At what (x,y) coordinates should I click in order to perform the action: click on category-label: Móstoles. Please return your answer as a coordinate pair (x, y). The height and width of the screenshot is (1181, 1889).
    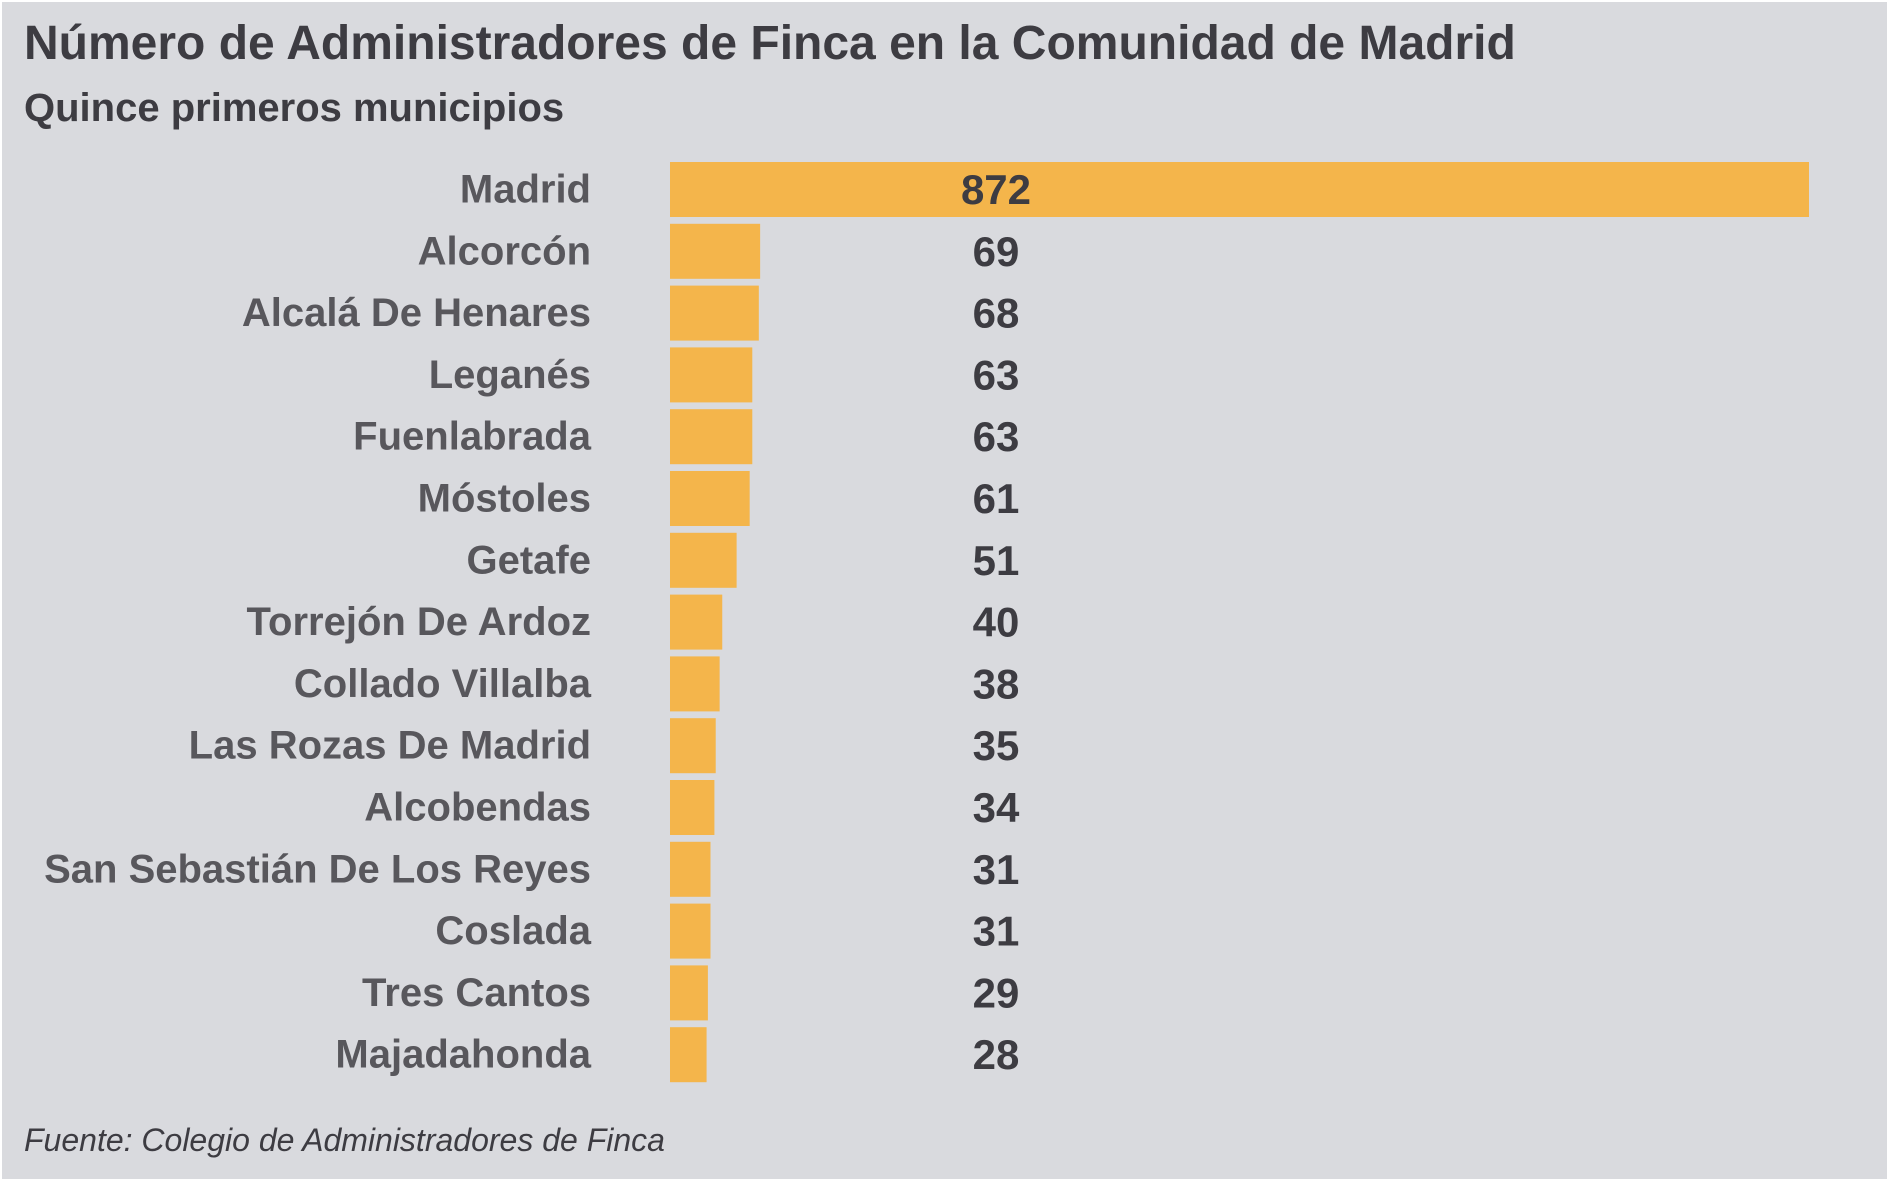
    Looking at the image, I should click on (504, 499).